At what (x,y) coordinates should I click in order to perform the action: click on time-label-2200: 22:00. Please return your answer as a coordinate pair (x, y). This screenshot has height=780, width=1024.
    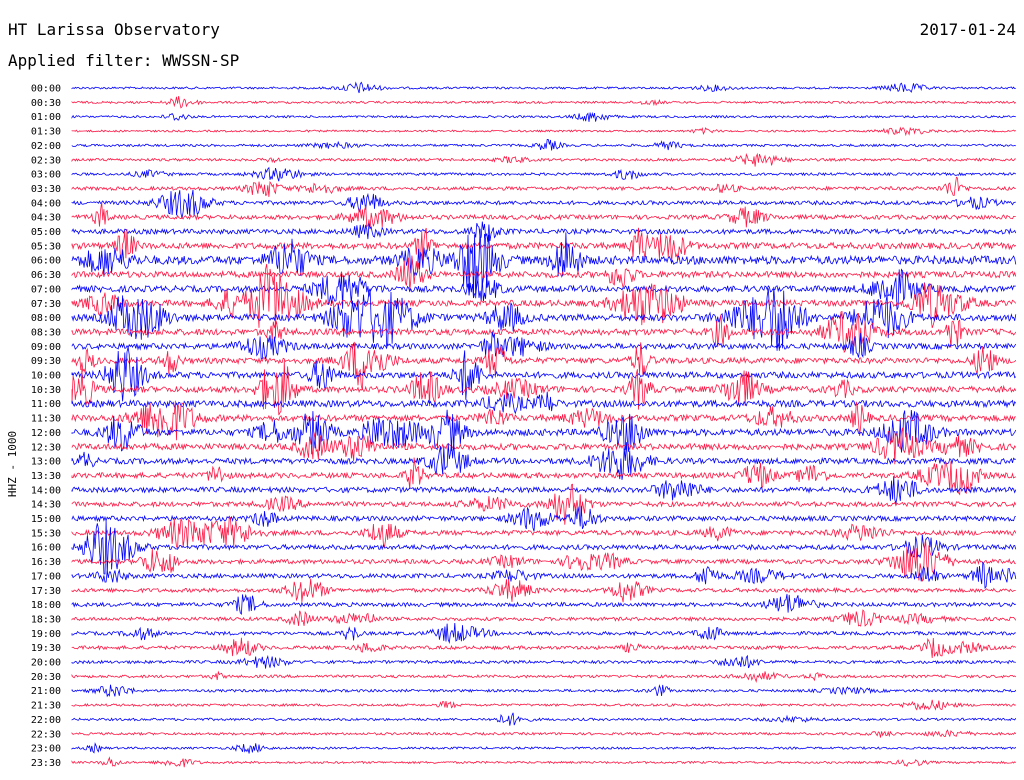
    Looking at the image, I should click on (46, 720).